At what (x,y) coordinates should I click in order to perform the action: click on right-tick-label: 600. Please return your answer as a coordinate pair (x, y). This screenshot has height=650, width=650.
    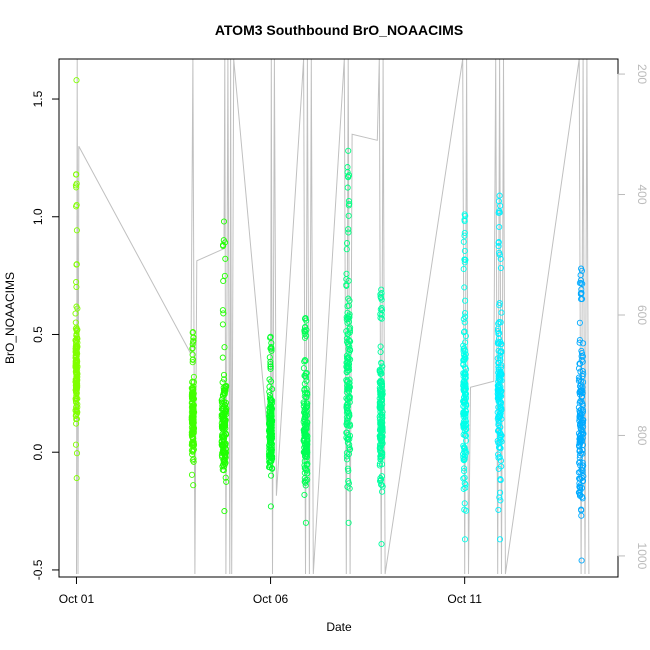
    Looking at the image, I should click on (642, 315).